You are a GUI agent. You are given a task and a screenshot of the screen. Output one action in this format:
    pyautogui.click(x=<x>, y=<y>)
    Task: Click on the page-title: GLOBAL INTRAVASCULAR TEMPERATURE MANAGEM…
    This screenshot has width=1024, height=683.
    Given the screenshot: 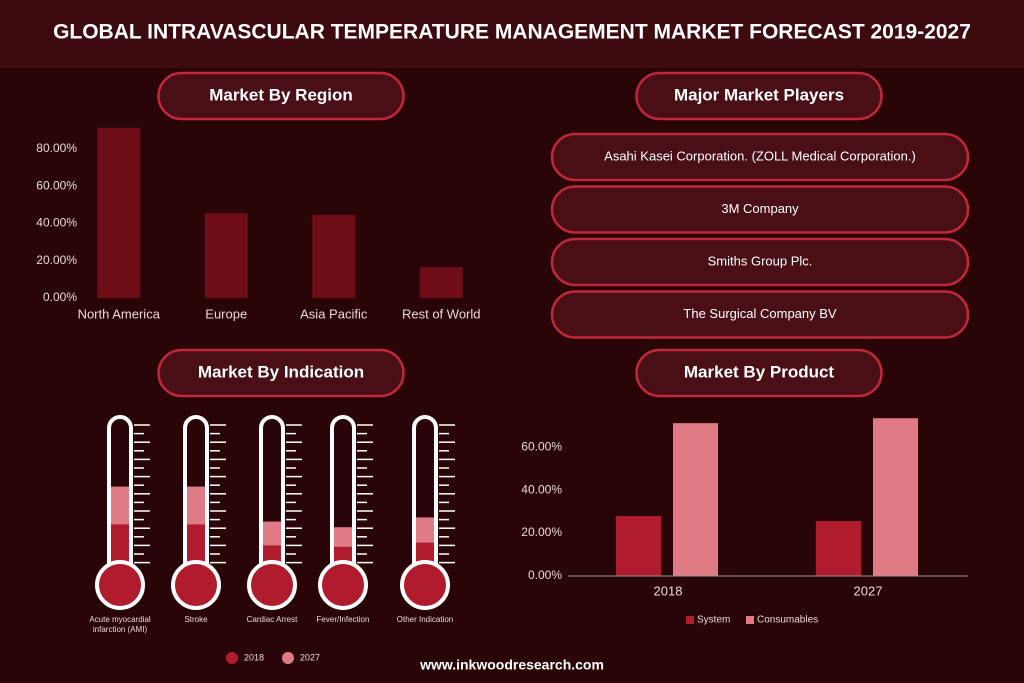 What is the action you would take?
    pyautogui.click(x=512, y=32)
    